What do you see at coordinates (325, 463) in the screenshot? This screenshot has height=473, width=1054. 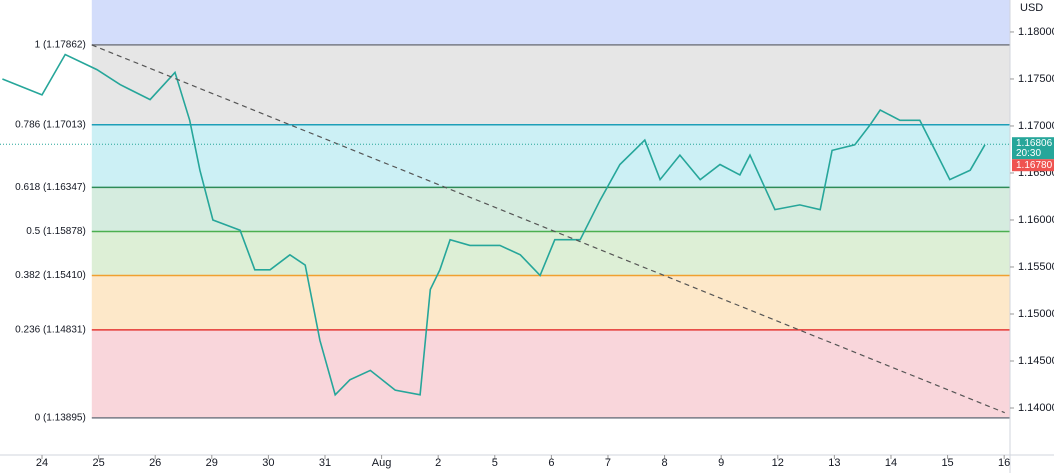 I see `x-tick-label: 31` at bounding box center [325, 463].